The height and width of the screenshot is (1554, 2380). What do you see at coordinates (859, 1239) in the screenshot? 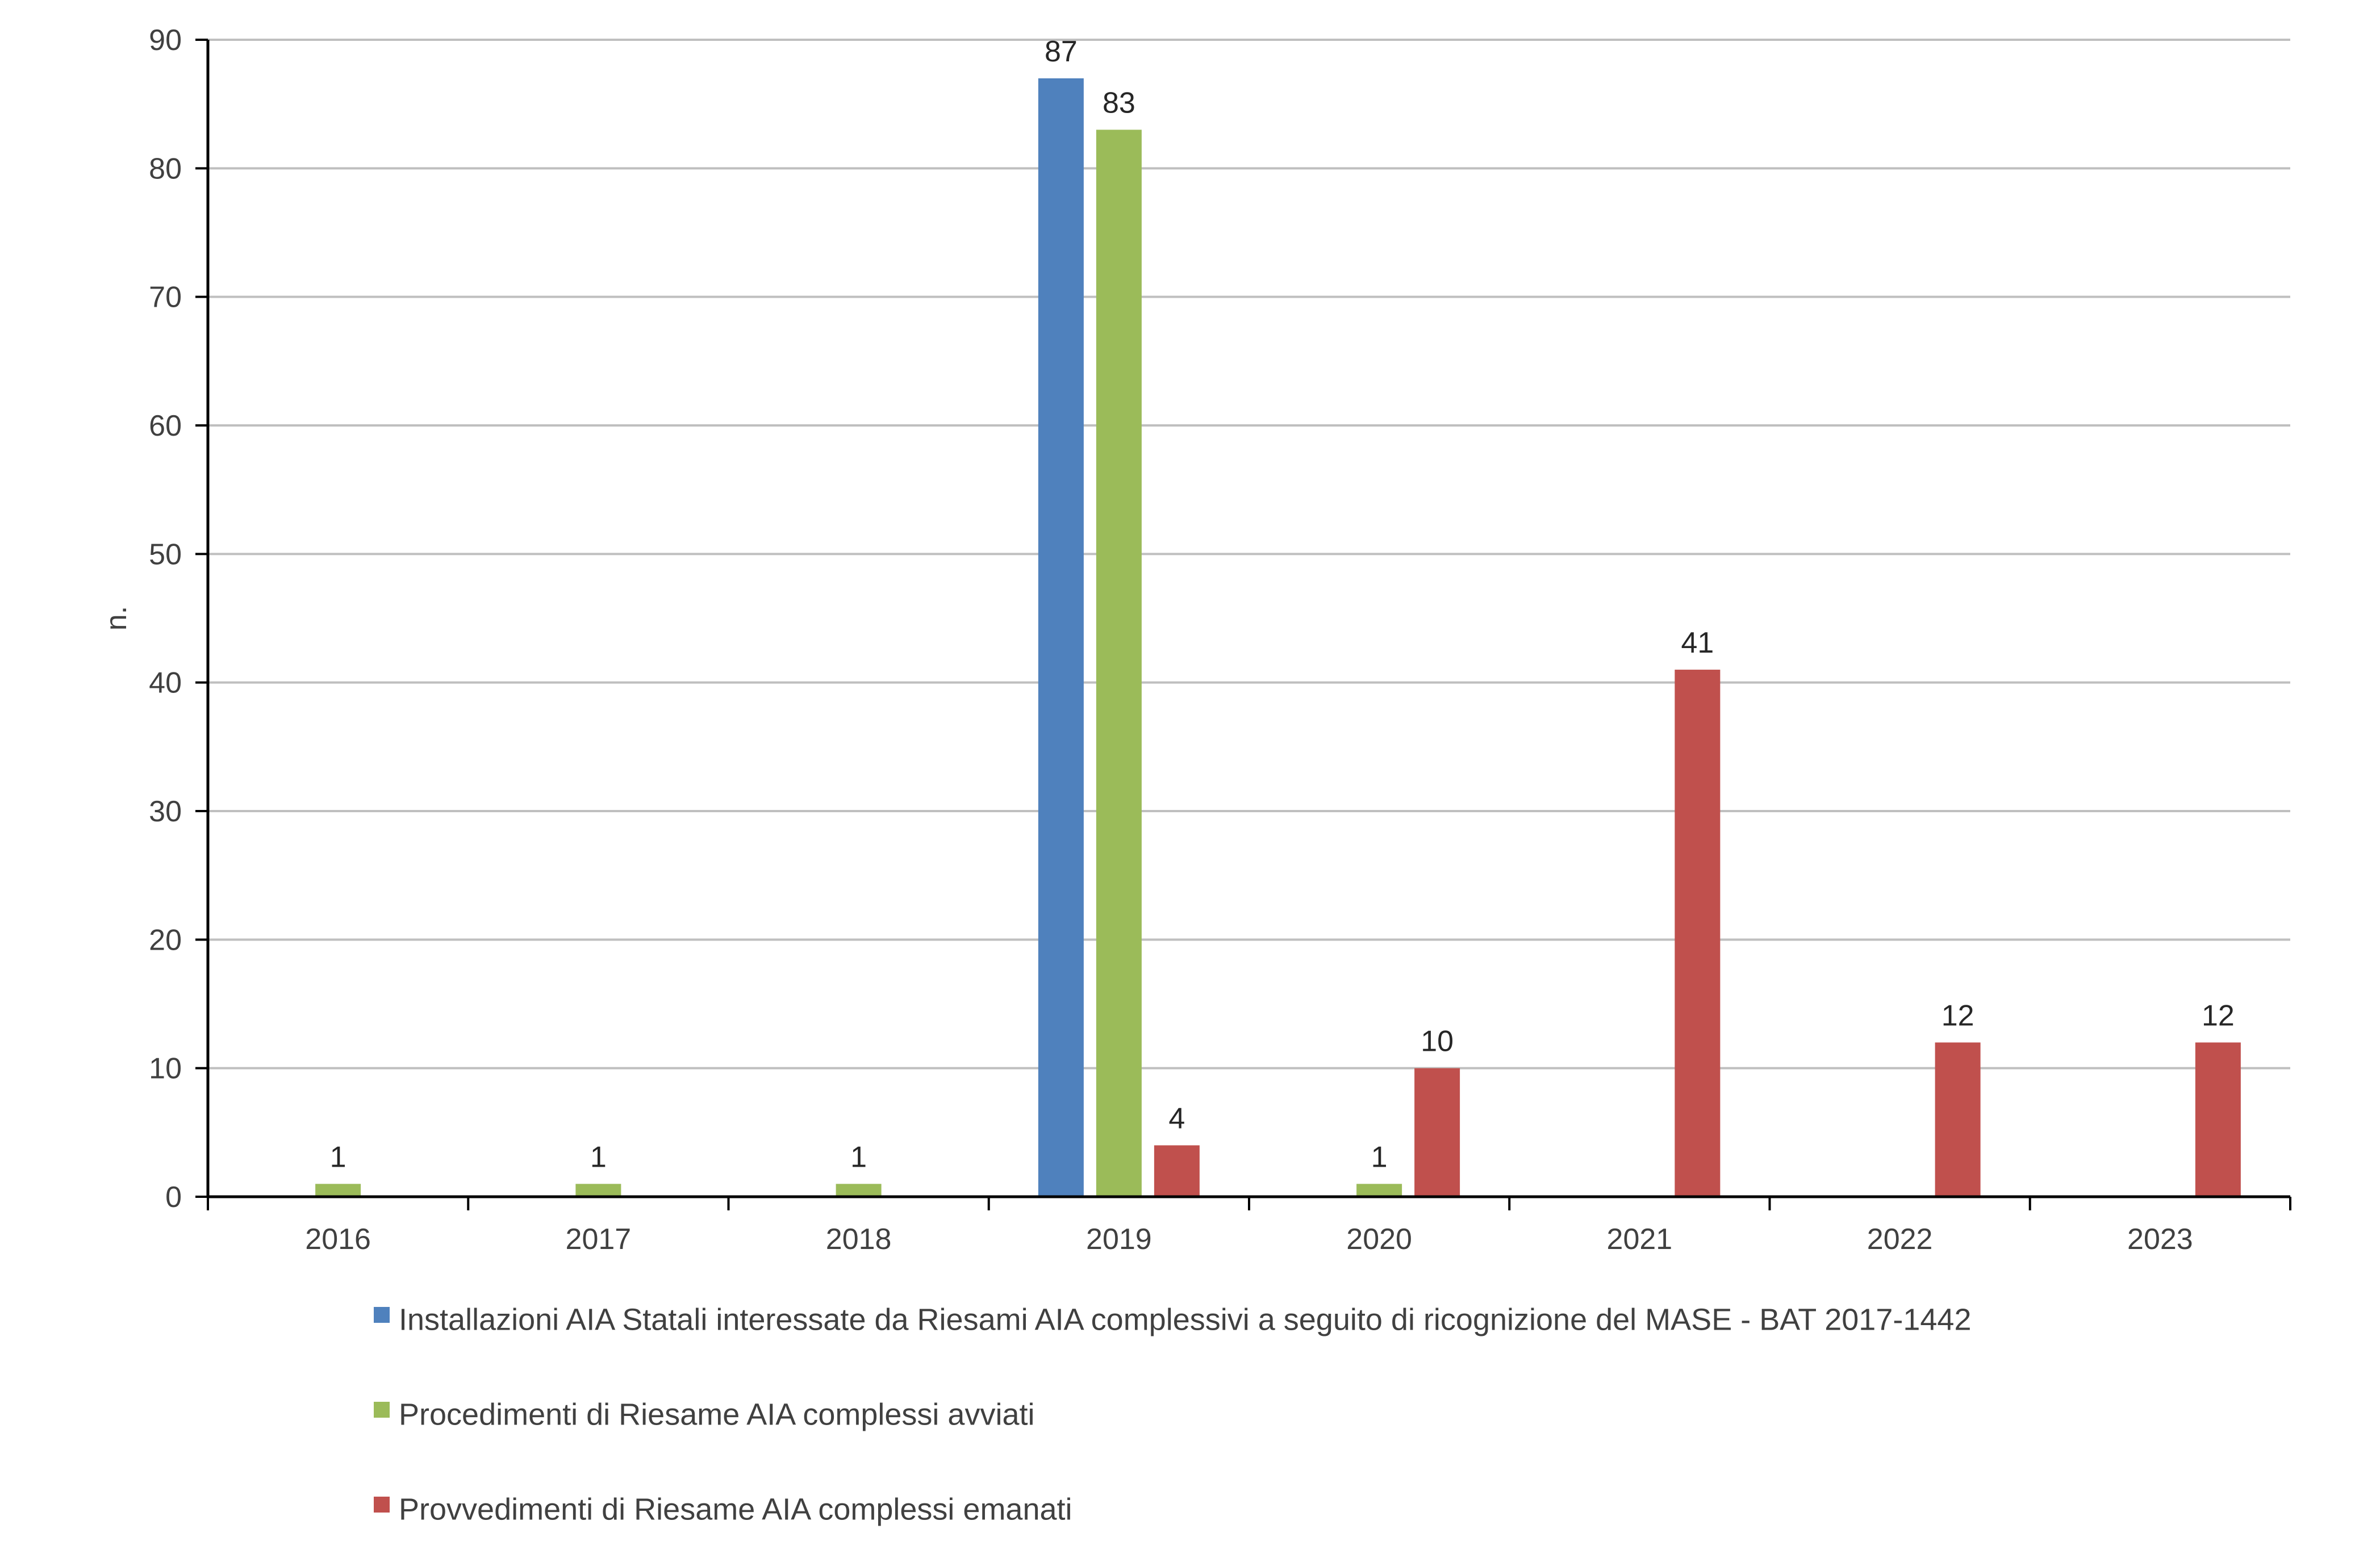
I see `x-tick-label: 2018` at bounding box center [859, 1239].